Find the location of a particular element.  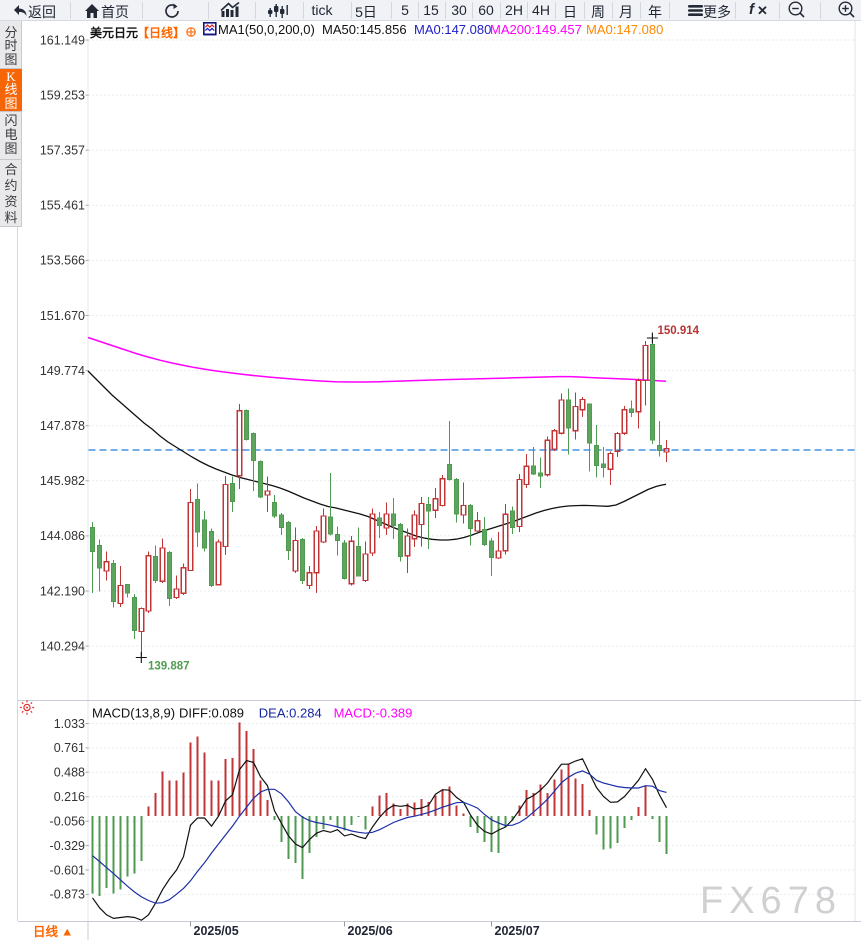

svg-text: MACD(13,8,9) is located at coordinates (133, 713).